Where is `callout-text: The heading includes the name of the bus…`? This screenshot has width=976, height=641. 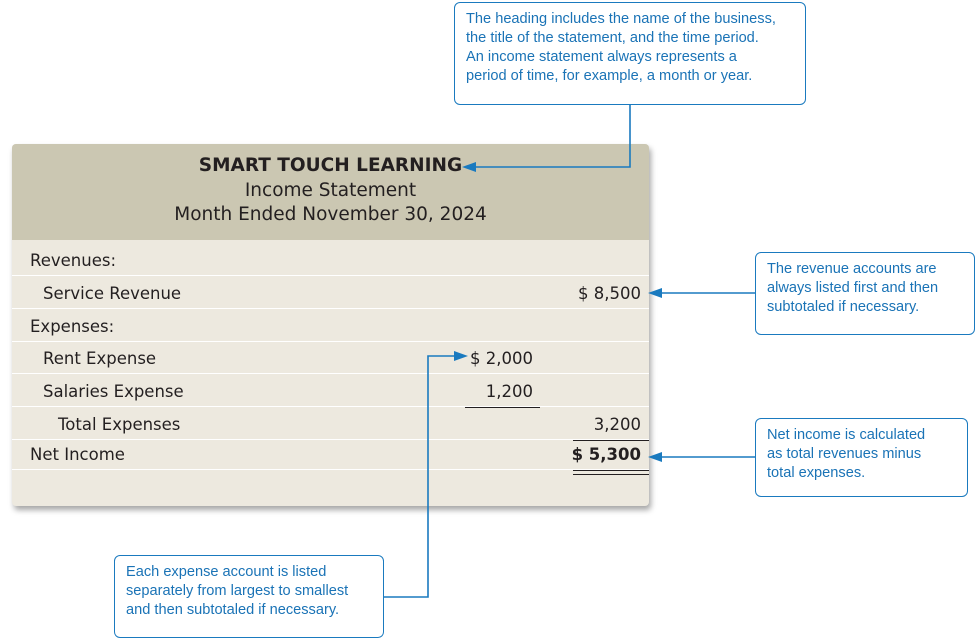
callout-text: The heading includes the name of the bus… is located at coordinates (621, 19).